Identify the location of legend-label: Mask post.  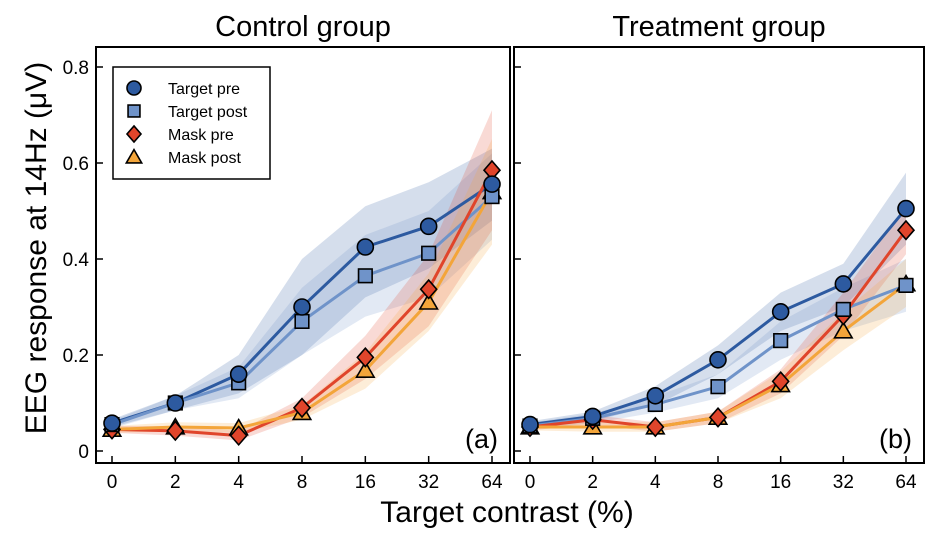
(204, 158).